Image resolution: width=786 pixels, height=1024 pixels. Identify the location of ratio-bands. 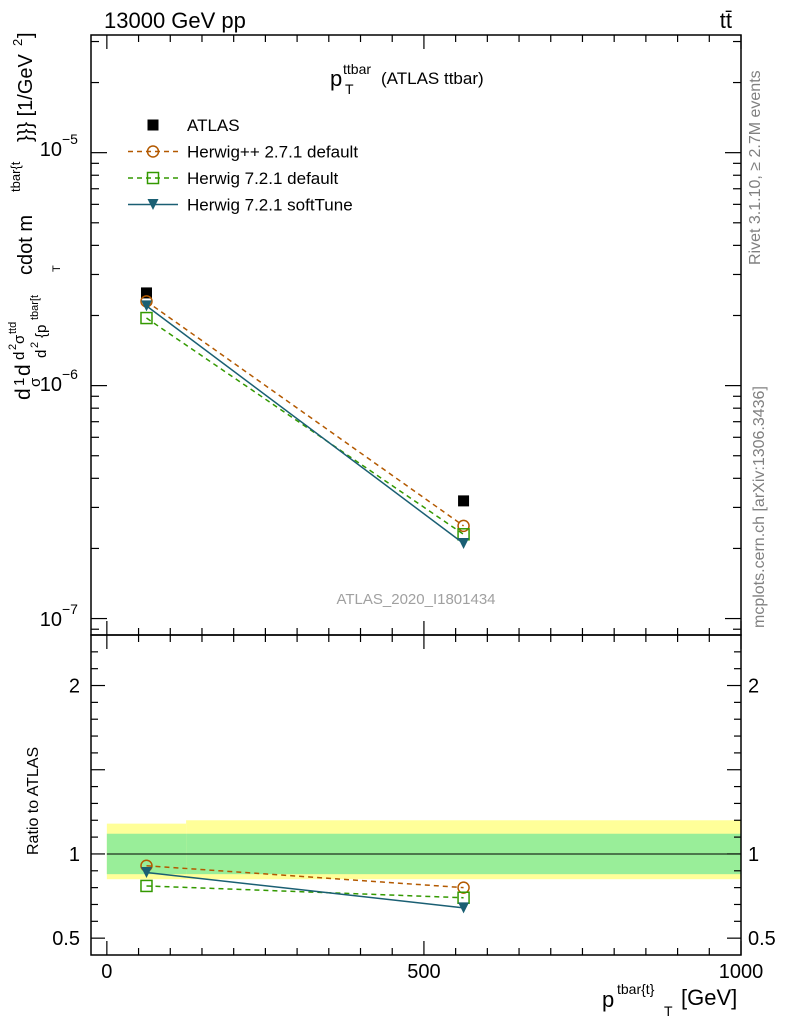
(423, 850).